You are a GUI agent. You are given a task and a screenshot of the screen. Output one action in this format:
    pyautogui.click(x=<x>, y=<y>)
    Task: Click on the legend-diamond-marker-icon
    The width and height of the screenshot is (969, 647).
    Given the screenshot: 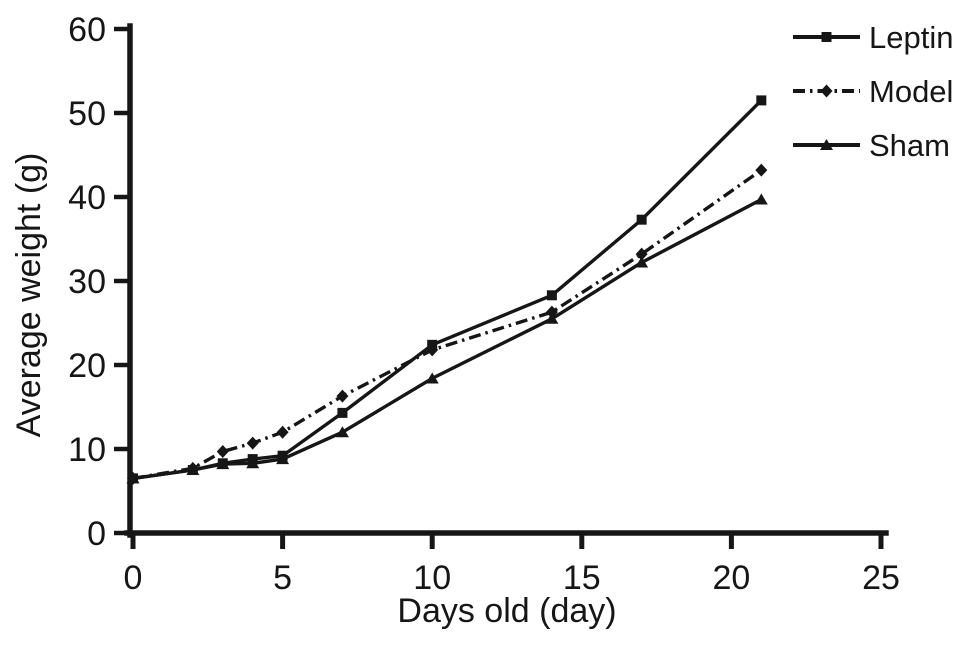 What is the action you would take?
    pyautogui.click(x=826, y=91)
    